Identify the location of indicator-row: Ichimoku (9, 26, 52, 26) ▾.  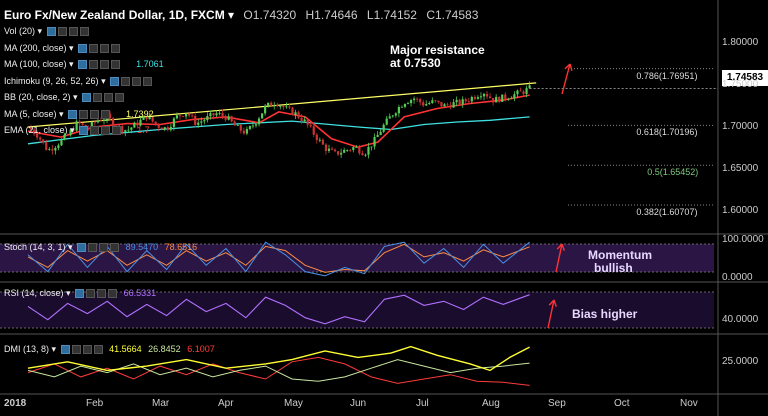
(86, 81).